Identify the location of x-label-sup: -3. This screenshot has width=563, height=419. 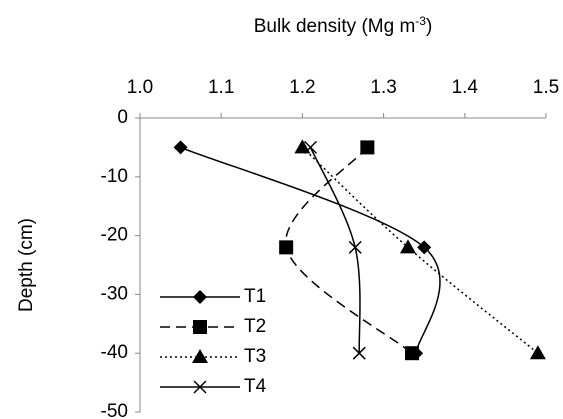
(420, 21).